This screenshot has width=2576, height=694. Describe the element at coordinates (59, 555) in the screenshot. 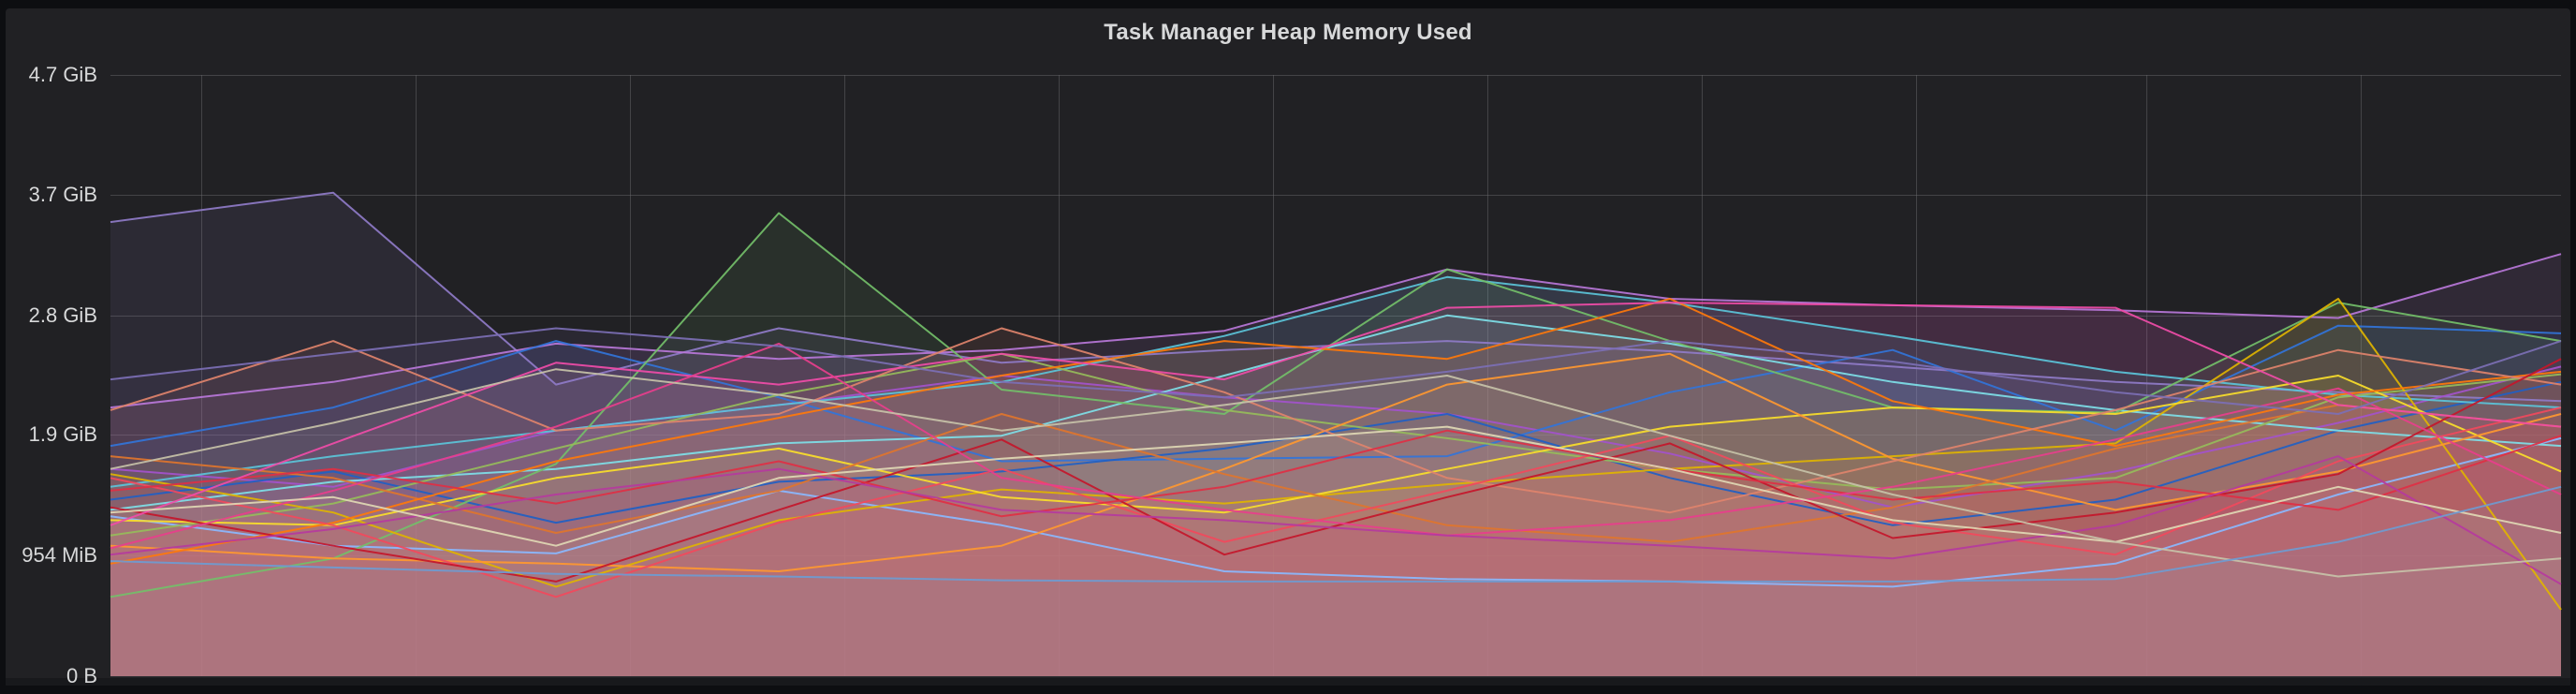

I see `y-axis-tick-label: 954 MiB` at that location.